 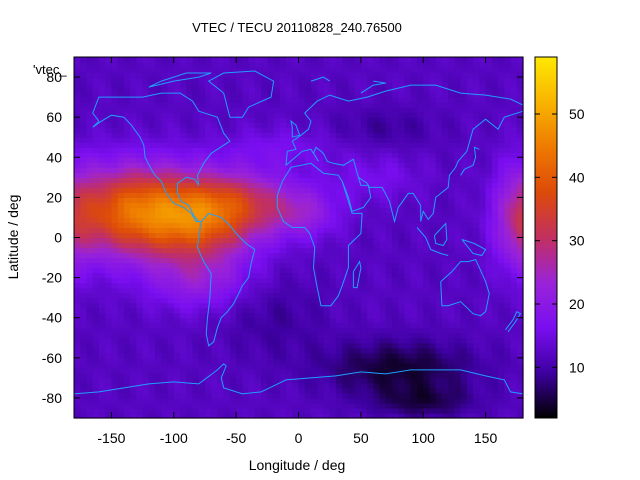 I want to click on chart-title: VTEC / TECU 20110828_240.76500, so click(x=297, y=27).